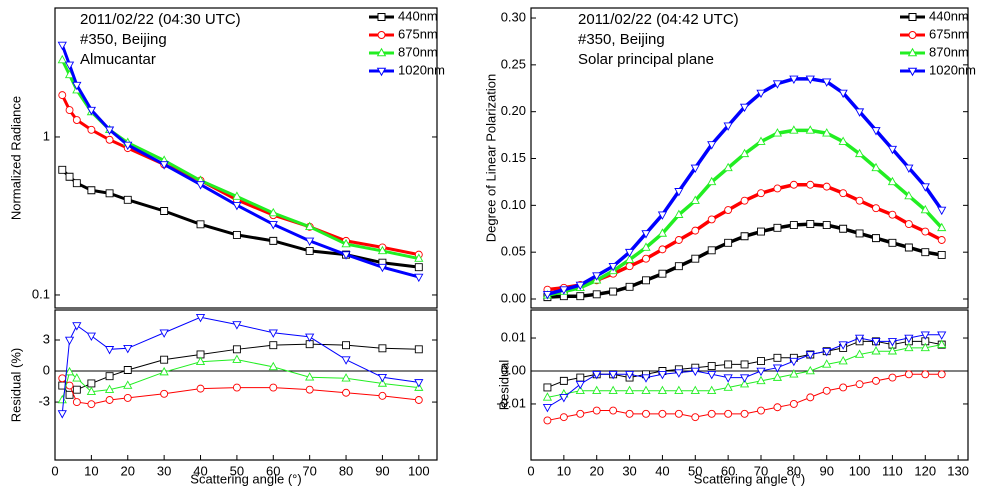 This screenshot has width=992, height=487. I want to click on x-tick-label: 120, so click(925, 470).